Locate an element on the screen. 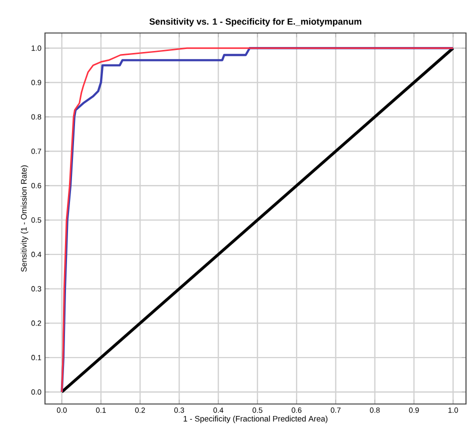 The image size is (472, 445). chart-title: Sensitivity vs. 1 - Specificity for E._miotympanum is located at coordinates (255, 22).